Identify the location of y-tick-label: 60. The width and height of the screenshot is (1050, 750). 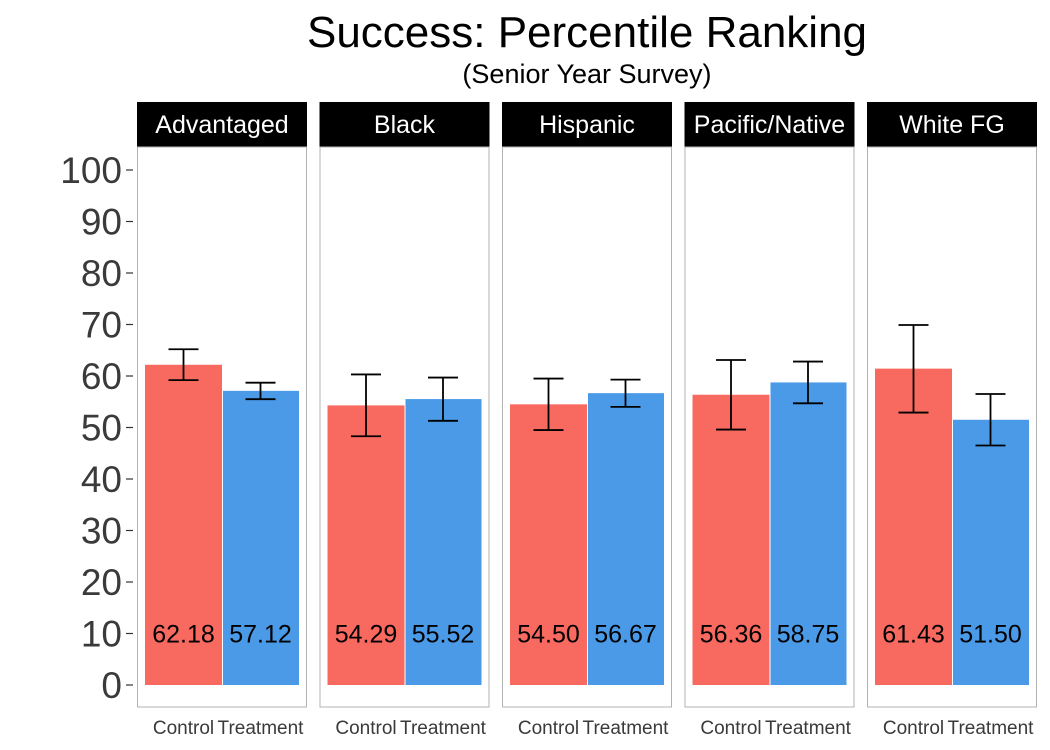
(101, 376).